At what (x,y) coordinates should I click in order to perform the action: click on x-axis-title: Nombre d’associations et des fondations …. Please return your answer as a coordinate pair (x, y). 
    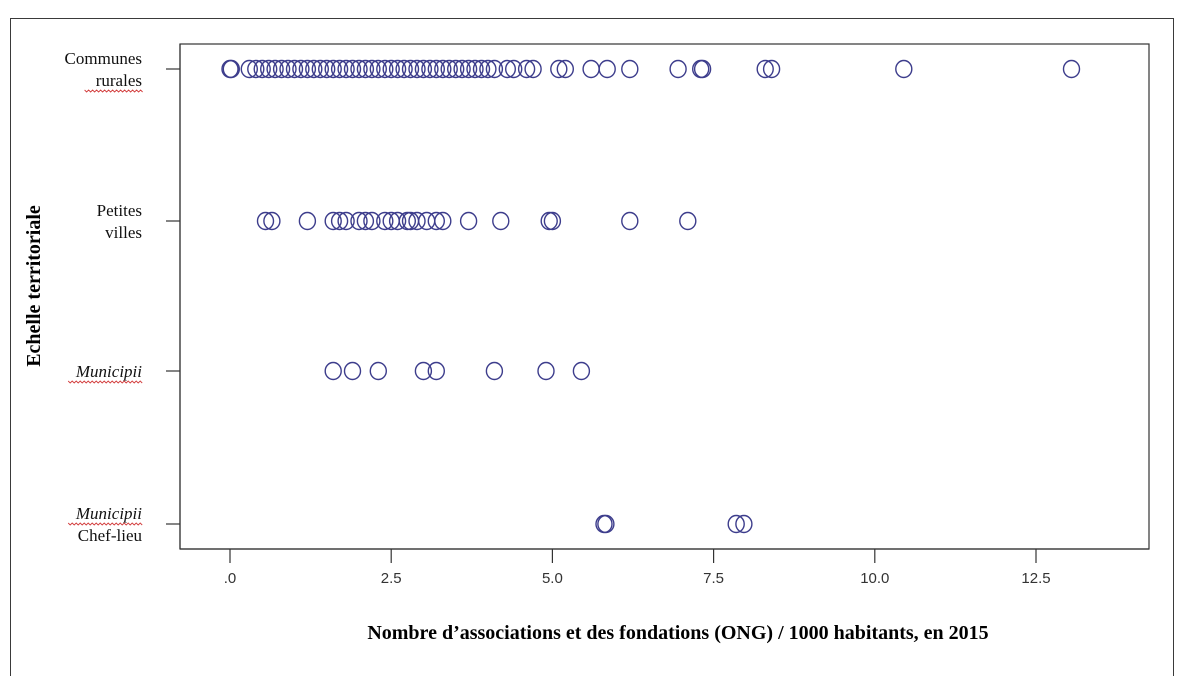
    Looking at the image, I should click on (677, 633).